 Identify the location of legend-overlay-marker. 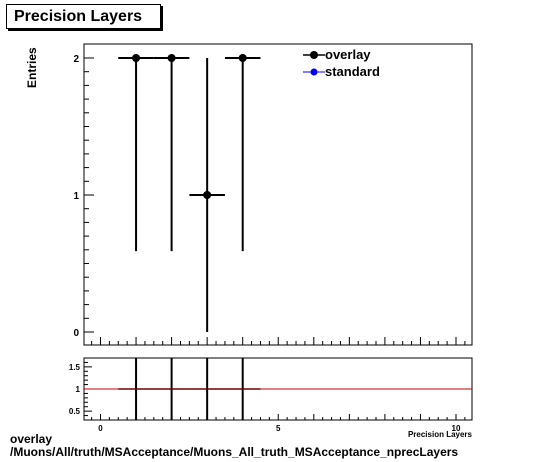
(314, 55).